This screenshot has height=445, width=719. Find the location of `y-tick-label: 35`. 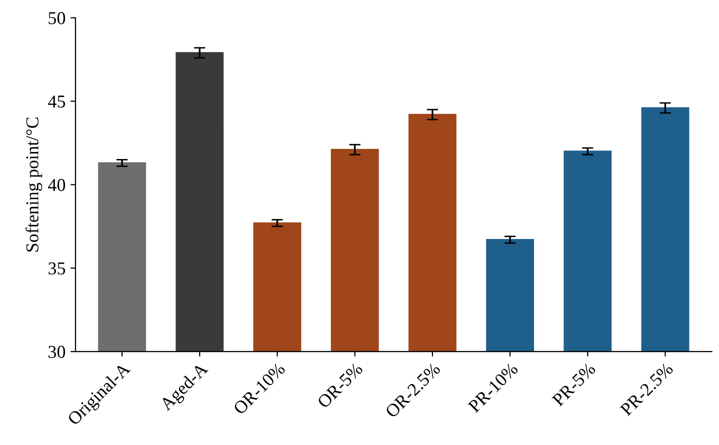

y-tick-label: 35 is located at coordinates (57, 268).